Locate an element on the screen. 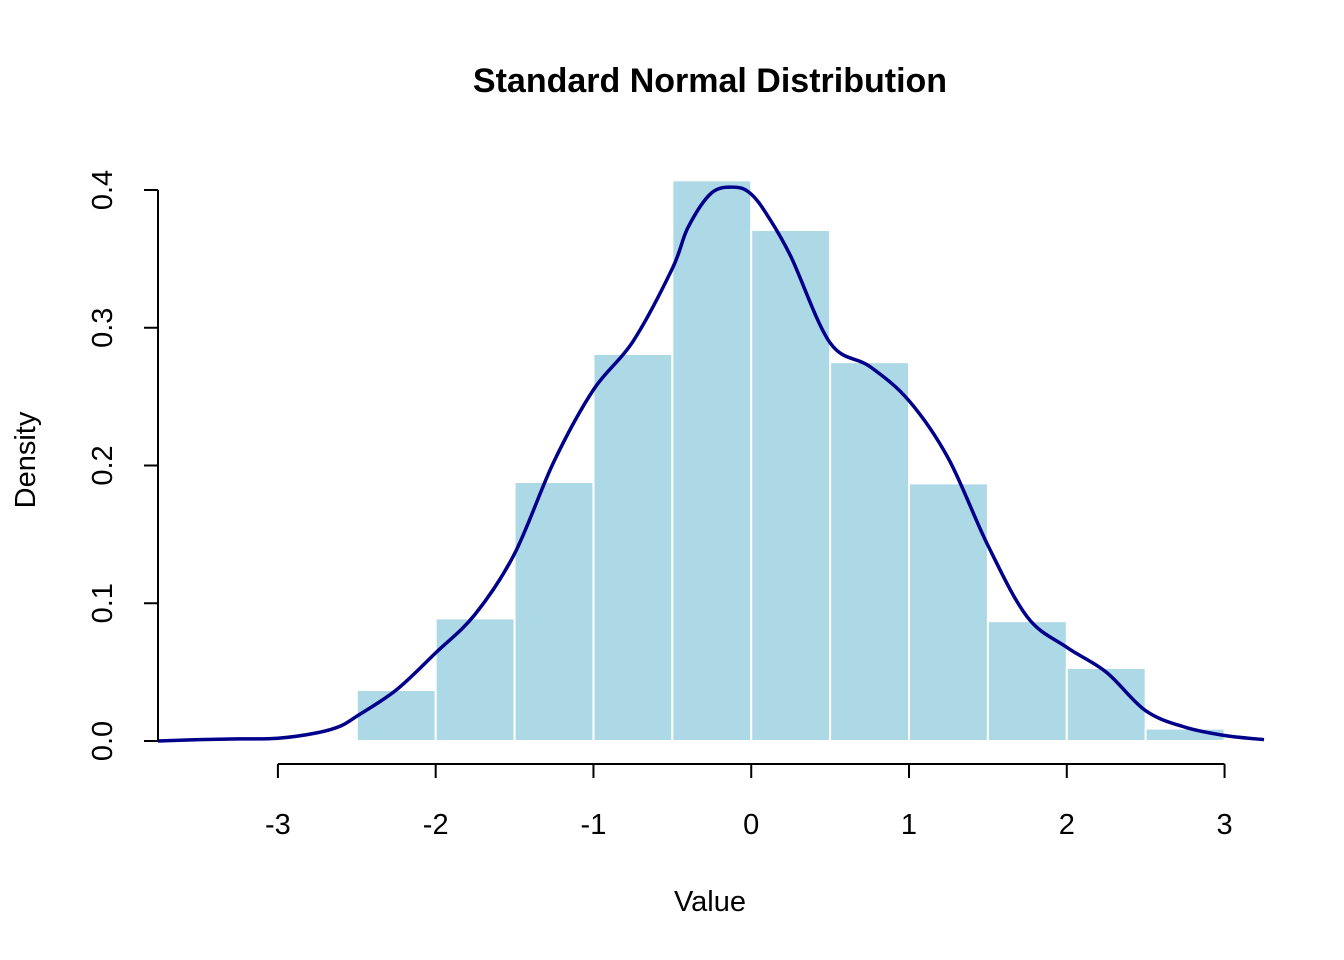 The image size is (1344, 960). y-axis: 0.0 0.1 0.2 0.3 0.4 is located at coordinates (123, 465).